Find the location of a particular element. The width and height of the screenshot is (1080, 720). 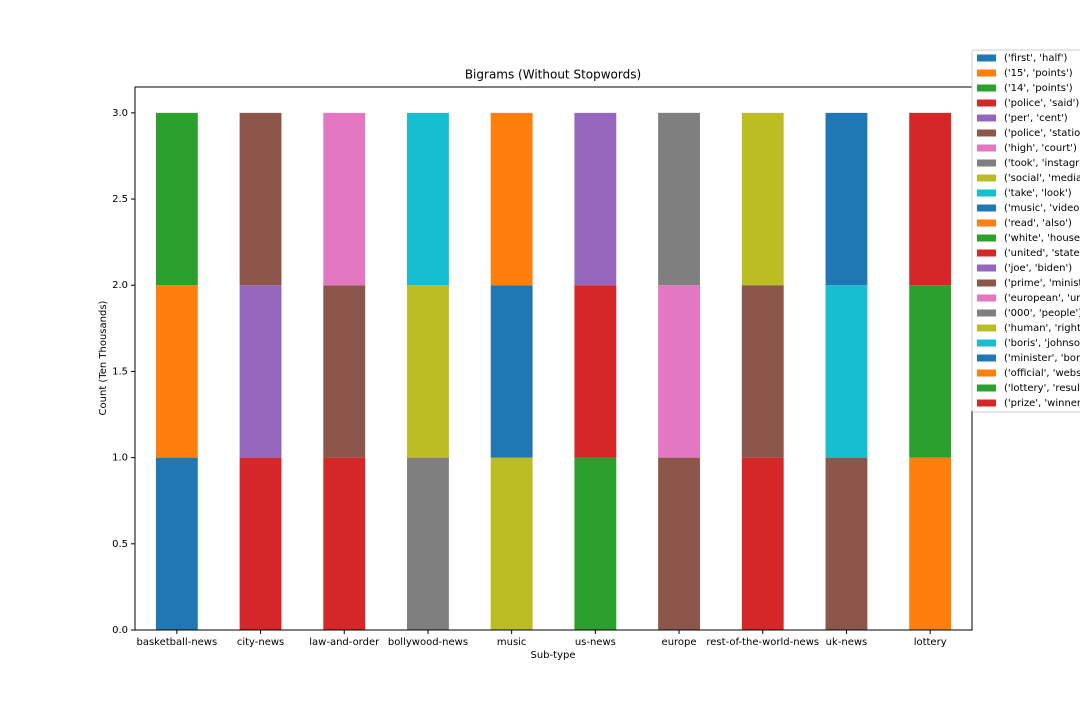

legend-label: ('police', 'station') is located at coordinates (1042, 133).